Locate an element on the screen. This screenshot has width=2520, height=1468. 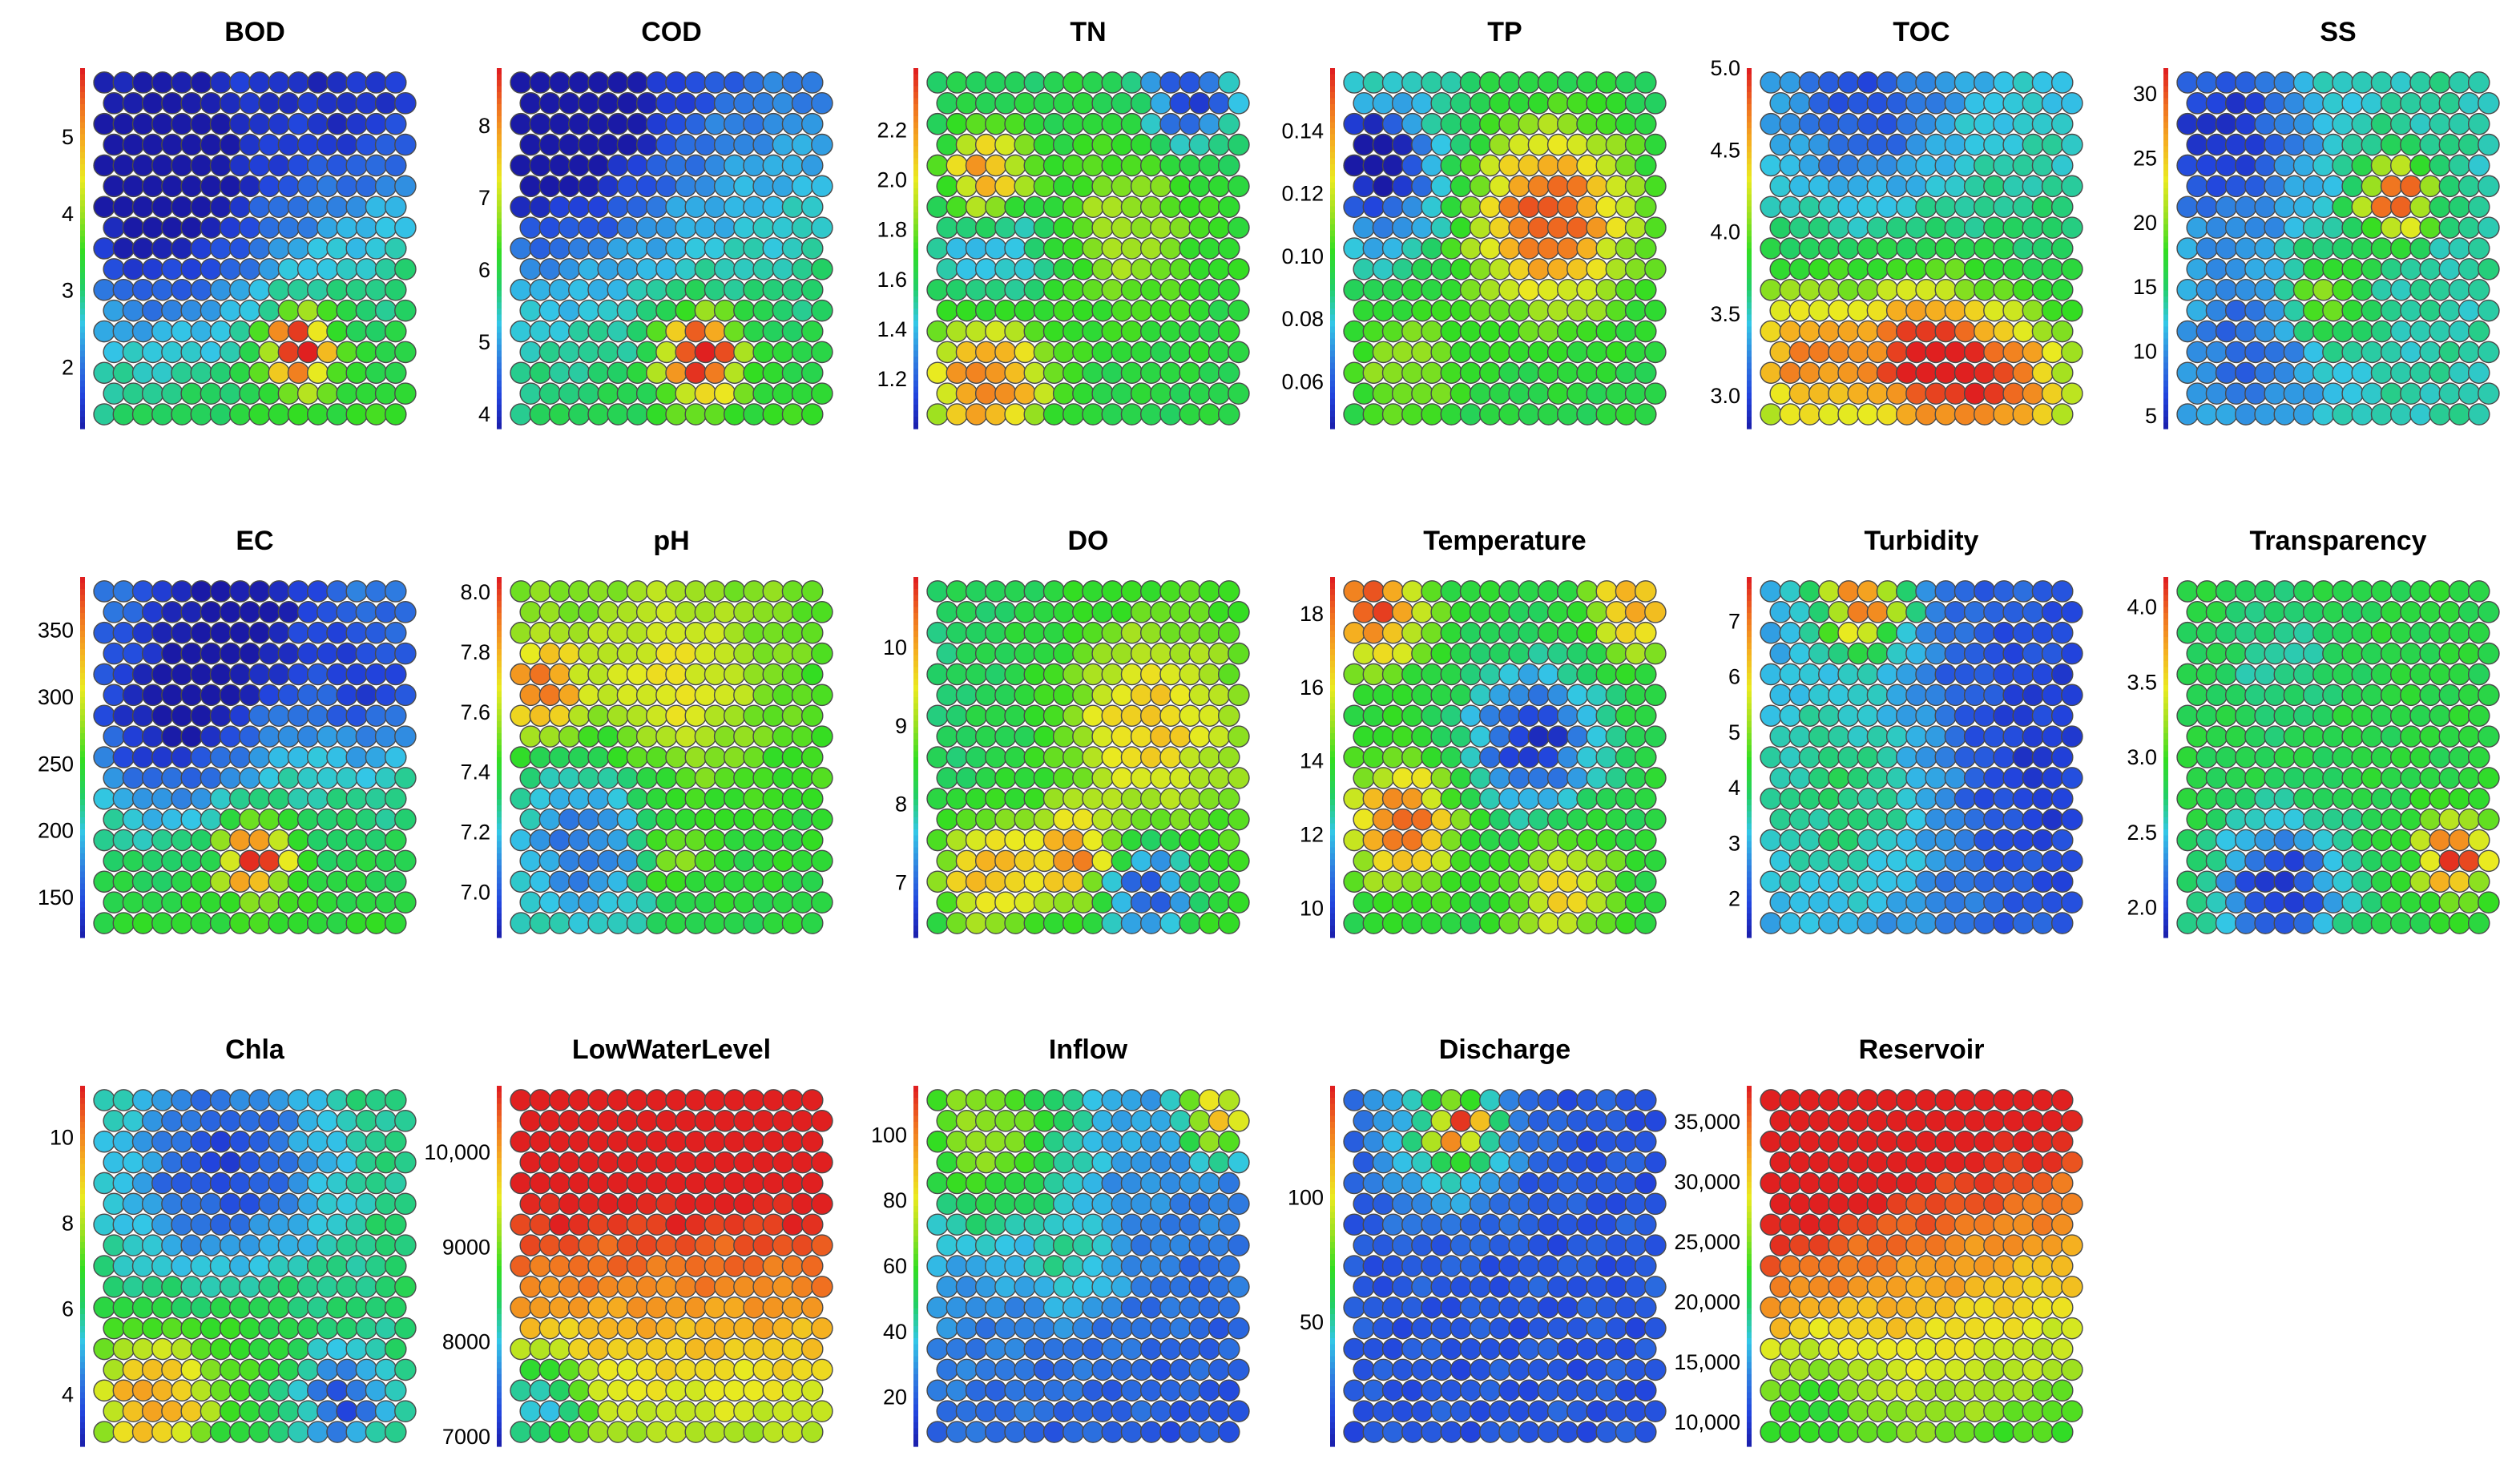
colorbar-tick-label: 9 is located at coordinates (901, 726).